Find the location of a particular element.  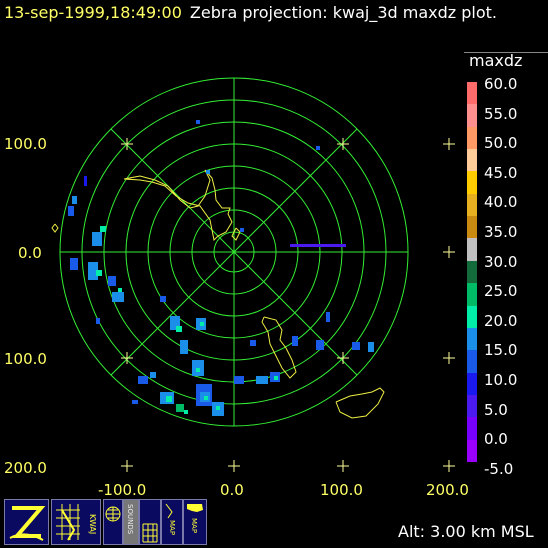

colorbar-label: 40.0 is located at coordinates (501, 202).